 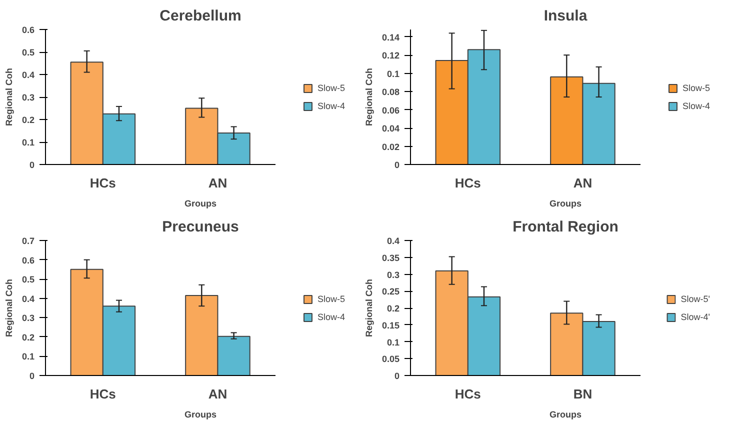 I want to click on y-tick-label: 0.25, so click(x=391, y=291).